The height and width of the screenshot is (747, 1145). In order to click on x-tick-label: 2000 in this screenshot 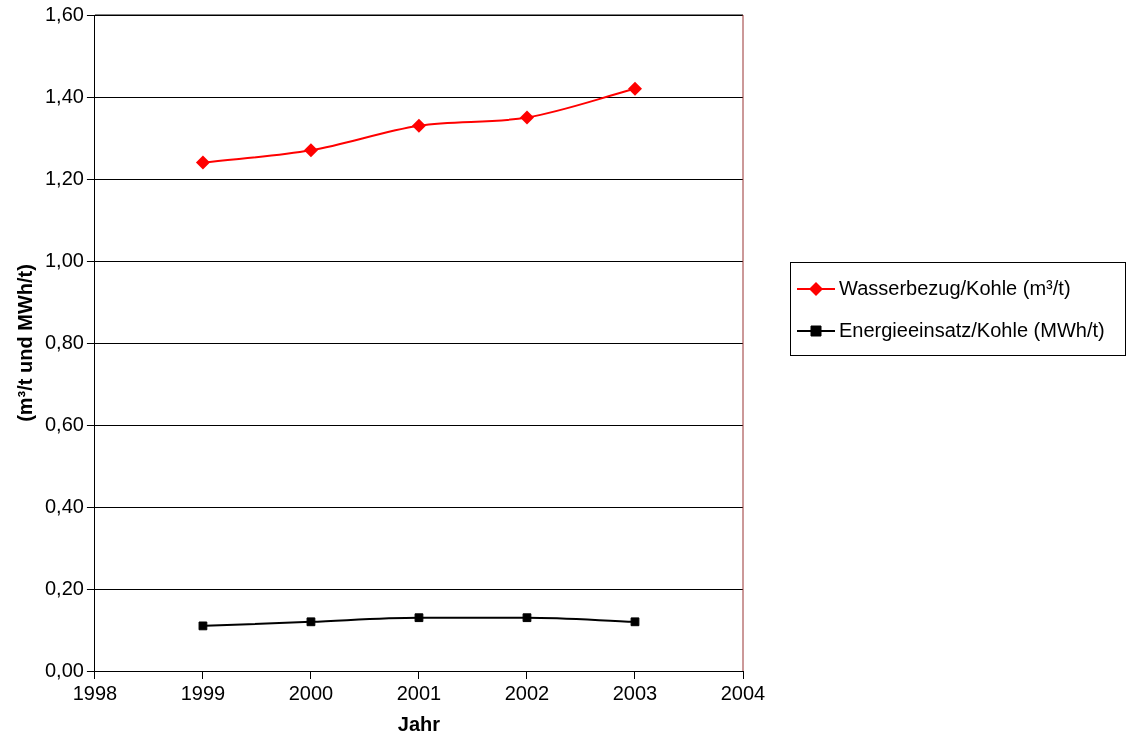, I will do `click(311, 692)`.